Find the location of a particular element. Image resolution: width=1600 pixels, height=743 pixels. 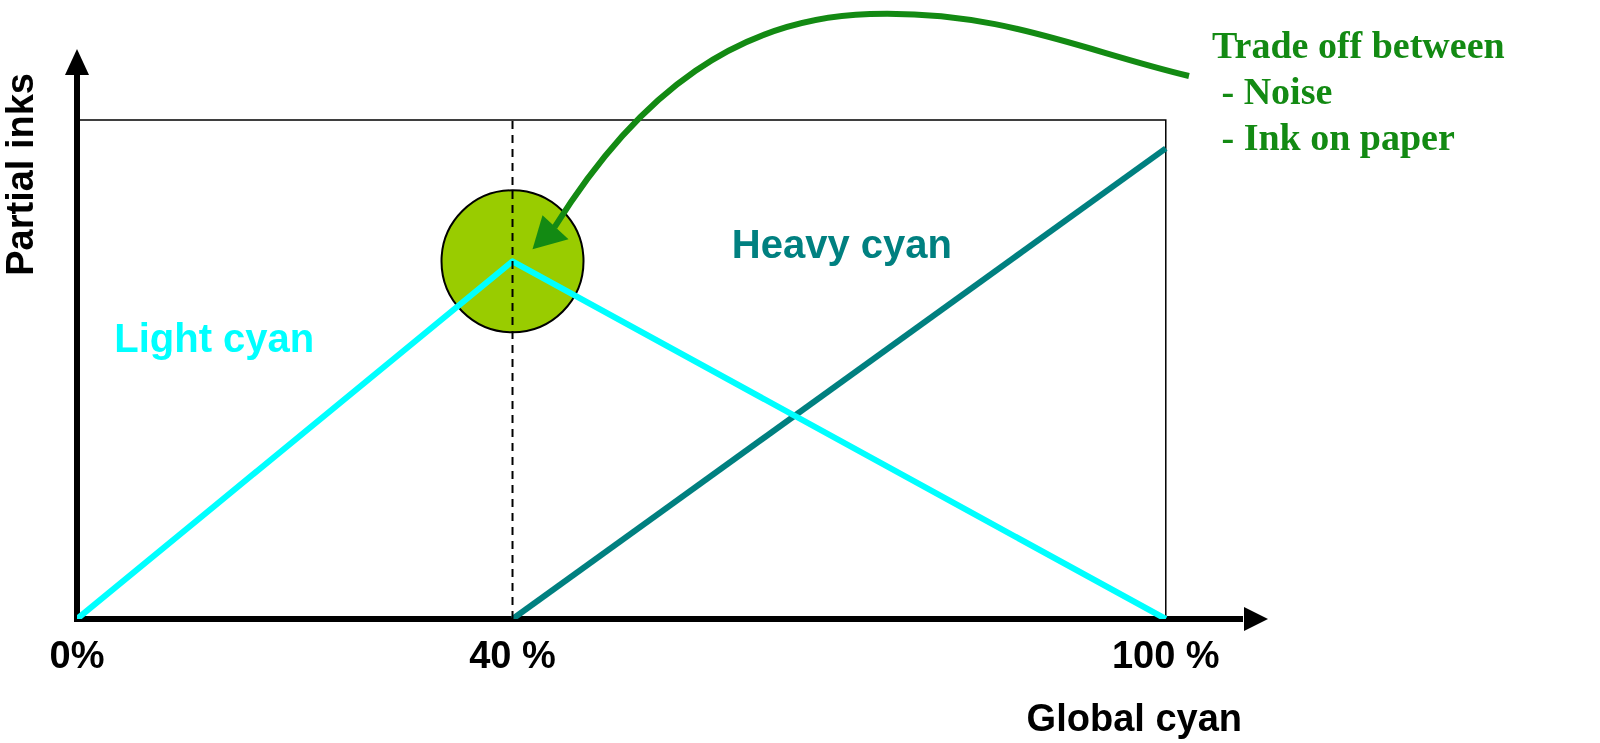

series-label: Light cyan is located at coordinates (214, 338).